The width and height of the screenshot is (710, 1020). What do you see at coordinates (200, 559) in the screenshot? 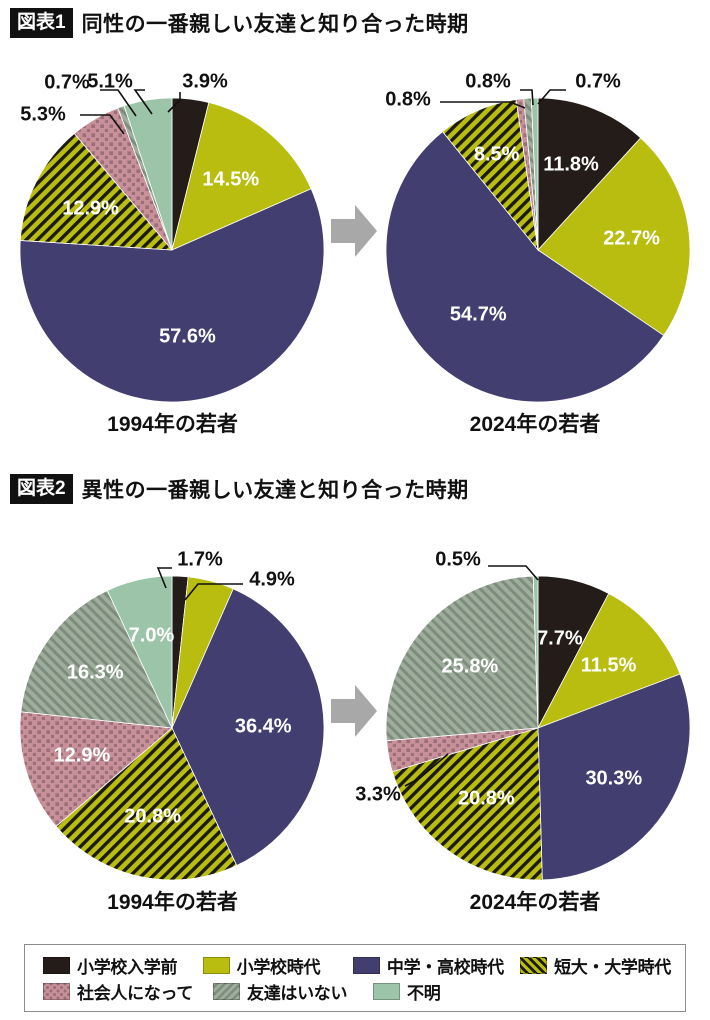
I see `pie-callout-preschool: 1.7%` at bounding box center [200, 559].